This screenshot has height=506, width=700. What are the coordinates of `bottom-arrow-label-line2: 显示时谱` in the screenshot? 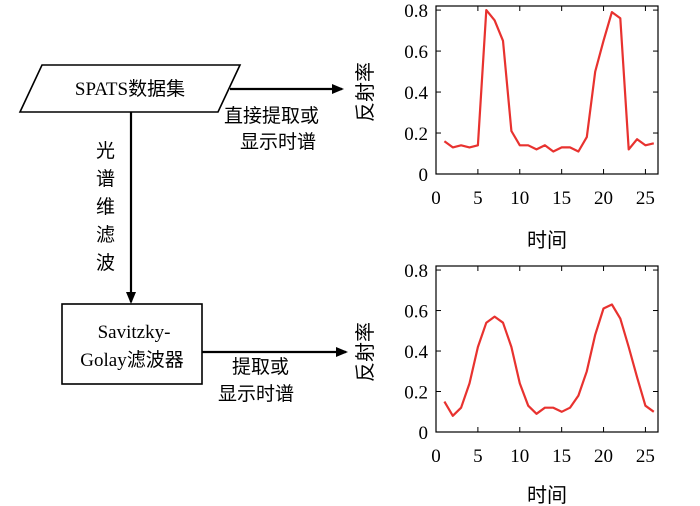 It's located at (256, 394).